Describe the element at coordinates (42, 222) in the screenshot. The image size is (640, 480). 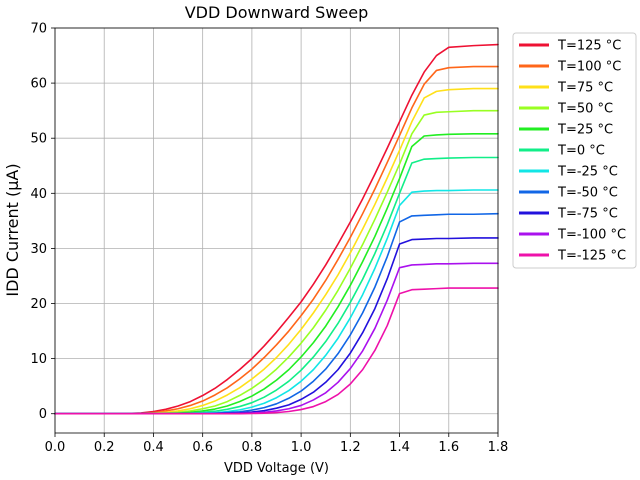
I see `y-axis-ticks: 0 10 20 30 40 50 60 70` at that location.